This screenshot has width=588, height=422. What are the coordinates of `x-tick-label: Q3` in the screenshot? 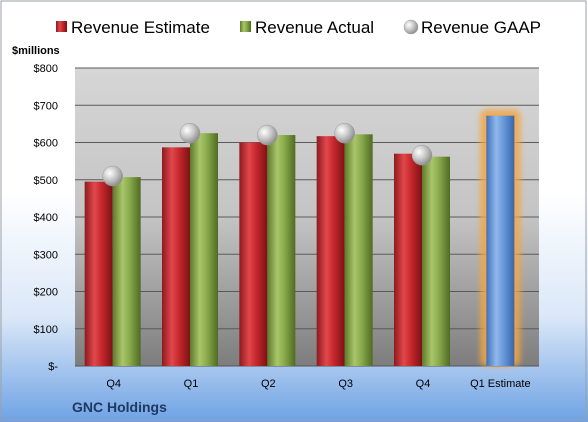 It's located at (345, 384).